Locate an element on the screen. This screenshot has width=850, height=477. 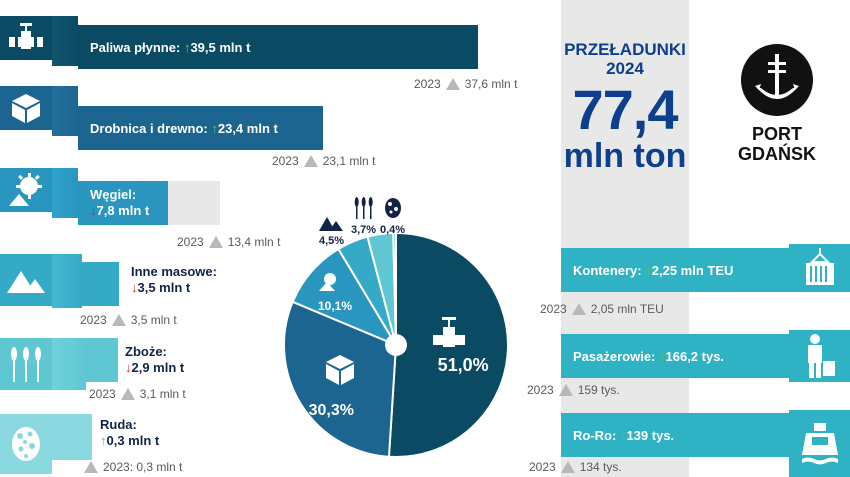
ferry-icon is located at coordinates (819, 443).